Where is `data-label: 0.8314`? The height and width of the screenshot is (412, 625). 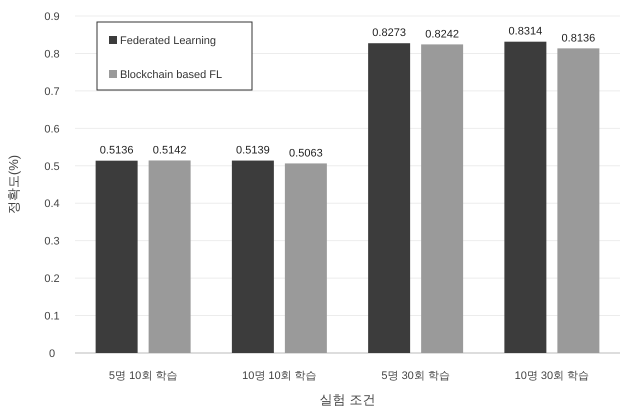 data-label: 0.8314 is located at coordinates (525, 32).